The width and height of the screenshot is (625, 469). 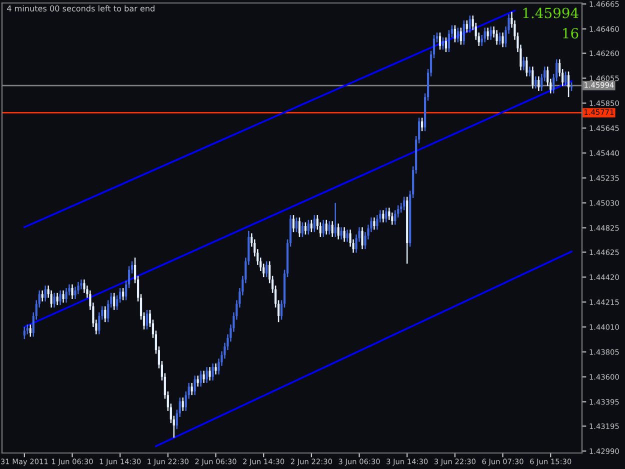 I want to click on annotation: 1.45994, so click(x=550, y=13).